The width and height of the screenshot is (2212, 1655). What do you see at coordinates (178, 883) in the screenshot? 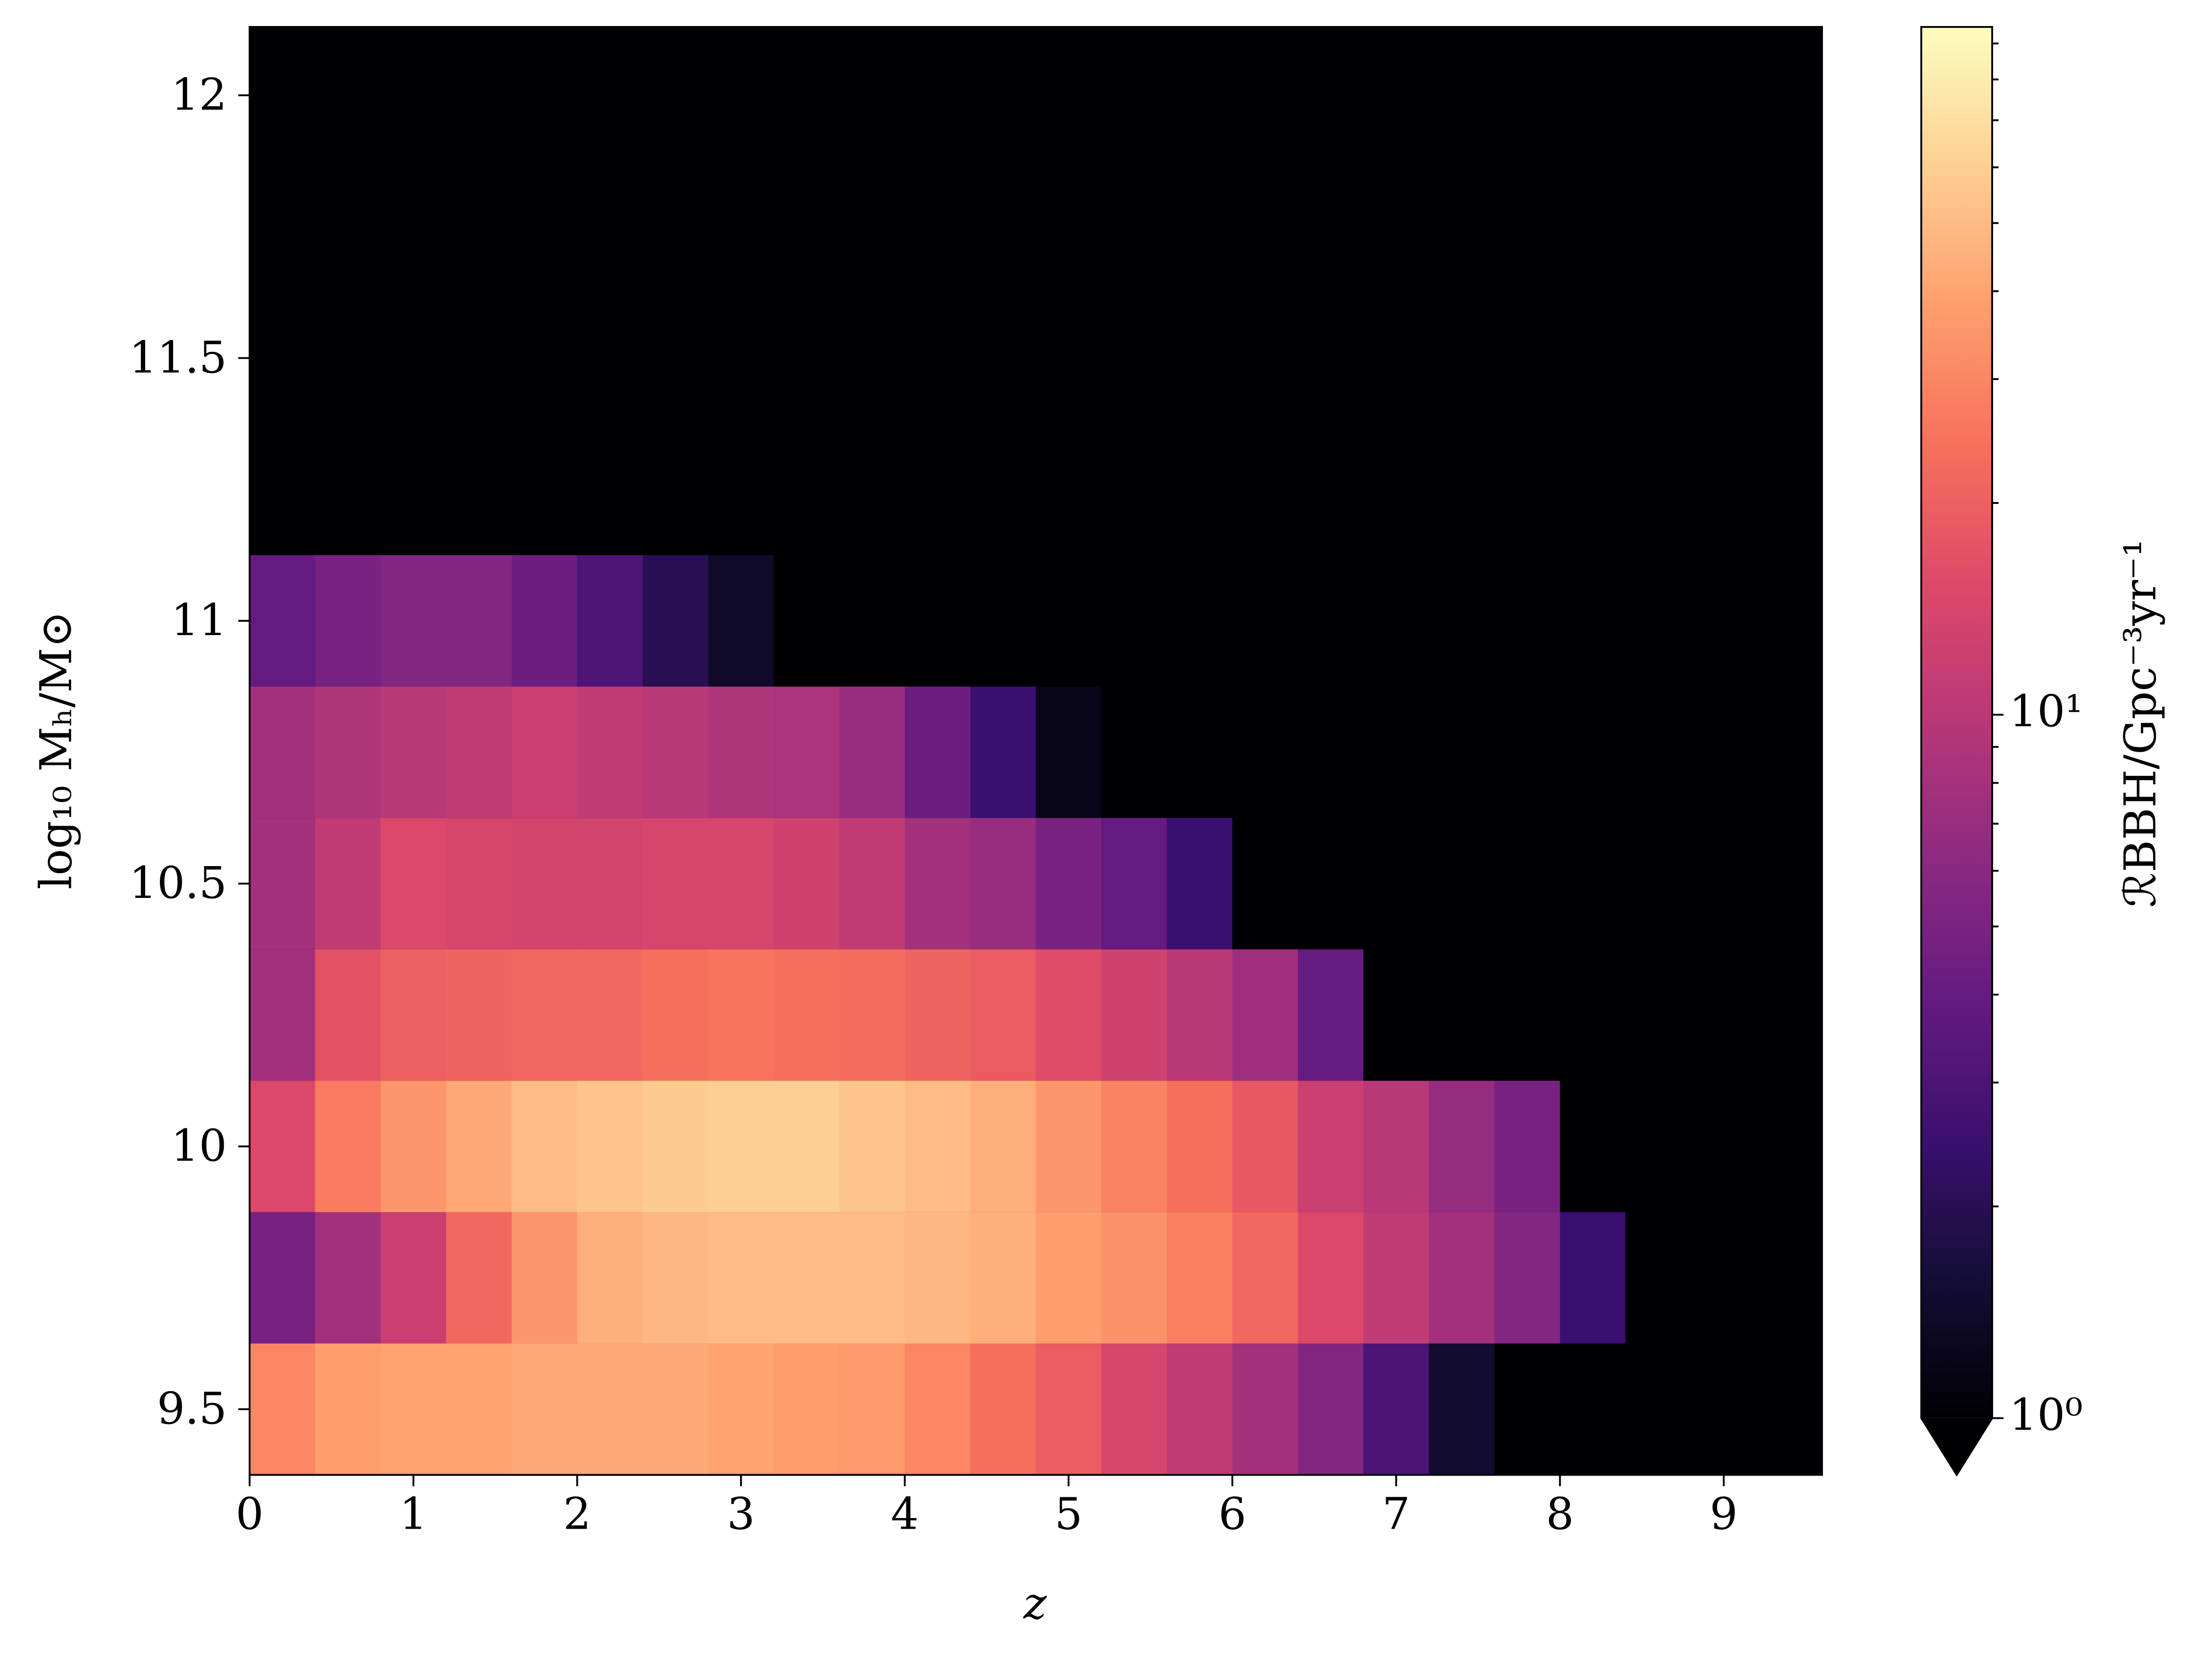
I see `y-tick-label: 10.5` at bounding box center [178, 883].